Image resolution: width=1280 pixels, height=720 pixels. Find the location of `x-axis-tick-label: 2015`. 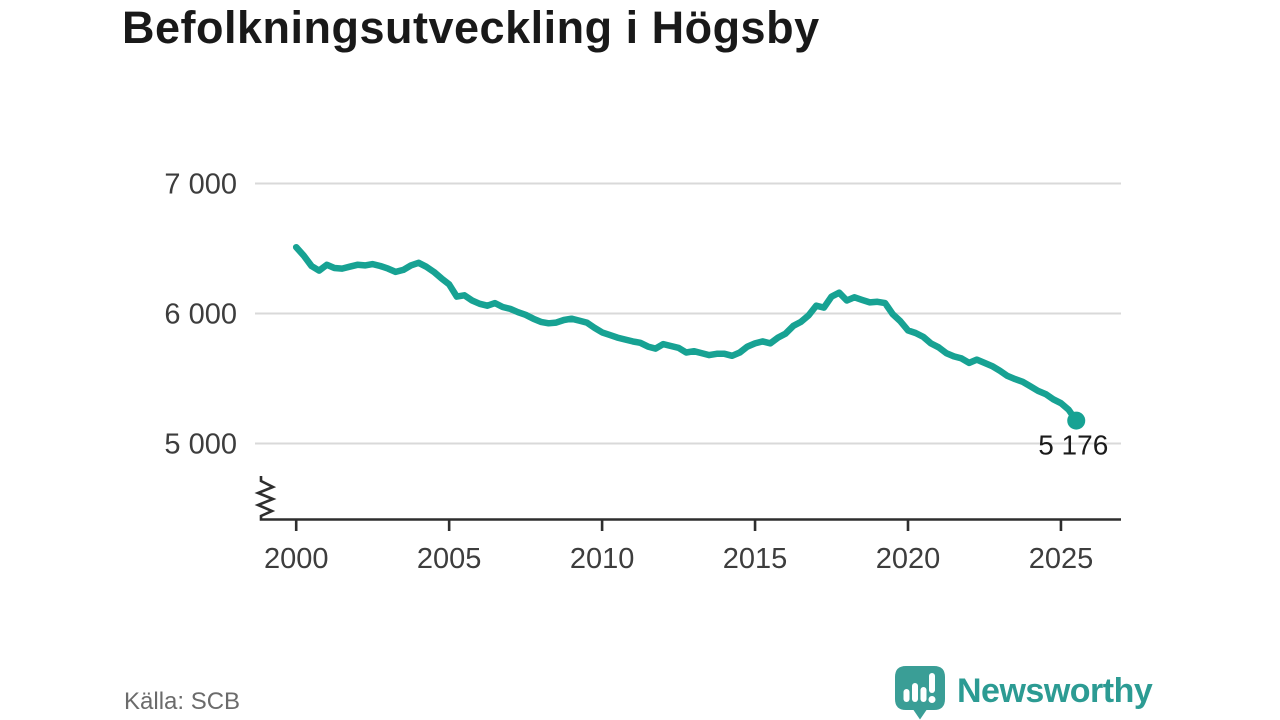

x-axis-tick-label: 2015 is located at coordinates (755, 559).